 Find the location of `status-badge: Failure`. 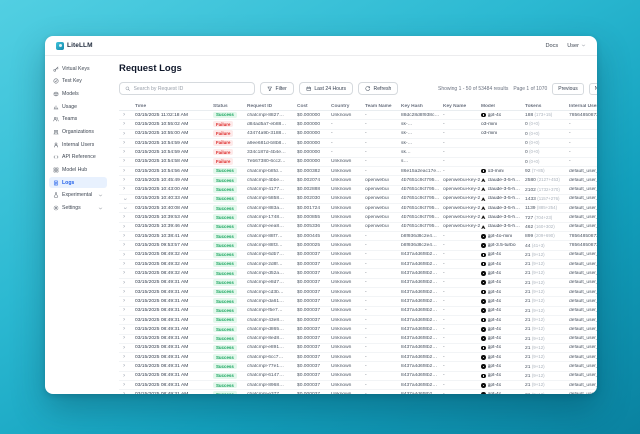

status-badge: Failure is located at coordinates (223, 142).